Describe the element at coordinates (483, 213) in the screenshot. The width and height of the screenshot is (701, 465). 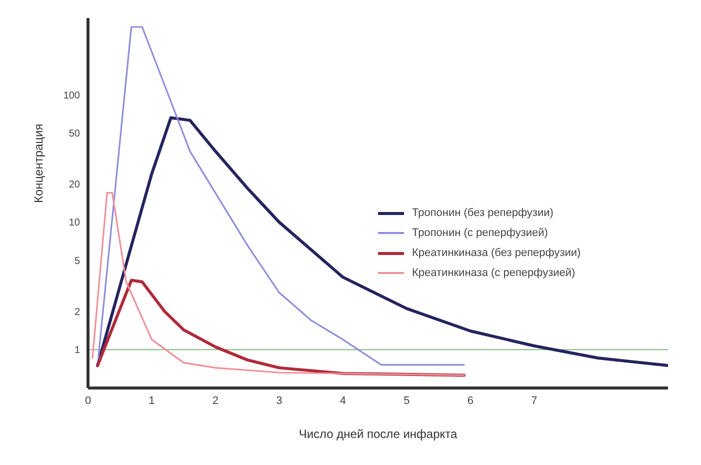
I see `legend-label: Тропонин (без реперфузии)` at that location.